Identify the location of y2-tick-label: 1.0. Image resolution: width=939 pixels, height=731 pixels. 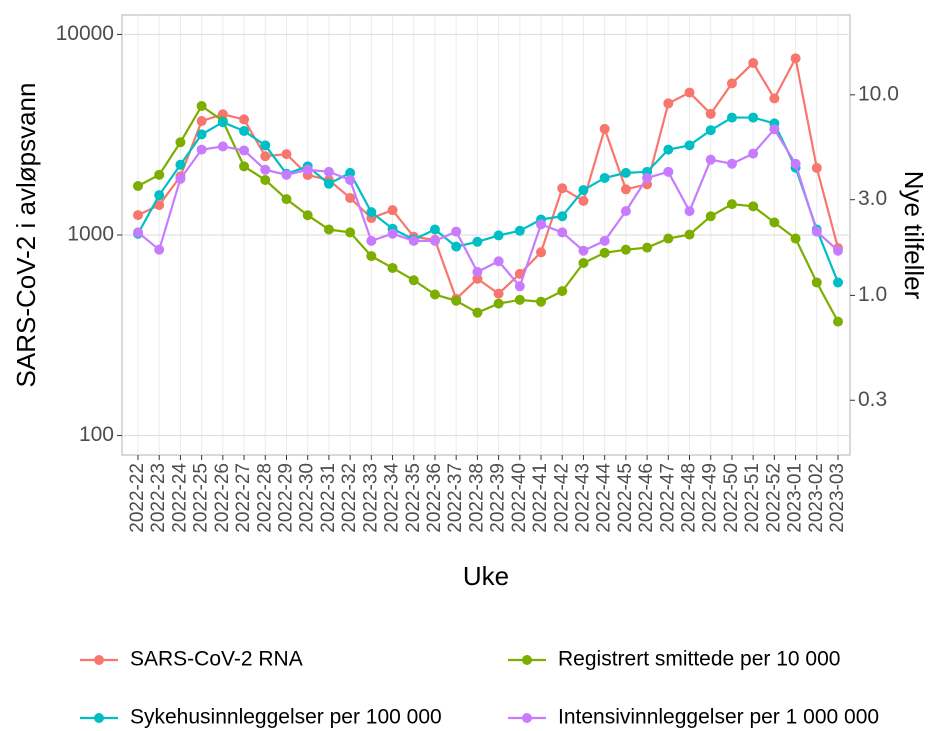
(872, 294).